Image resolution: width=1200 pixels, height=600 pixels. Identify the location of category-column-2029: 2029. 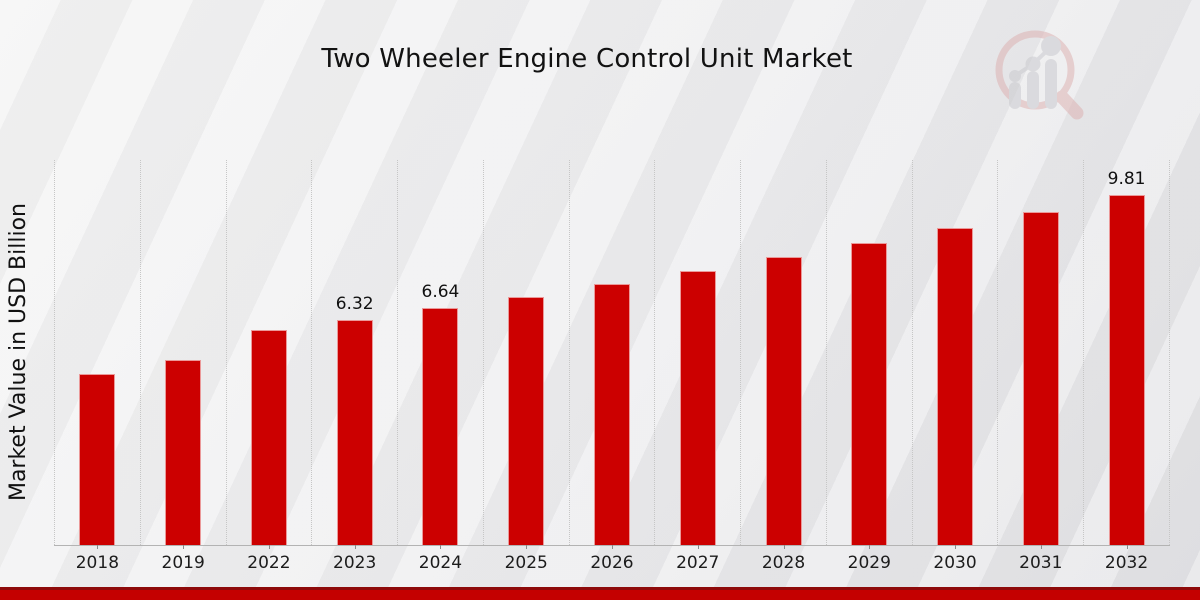
(868, 366).